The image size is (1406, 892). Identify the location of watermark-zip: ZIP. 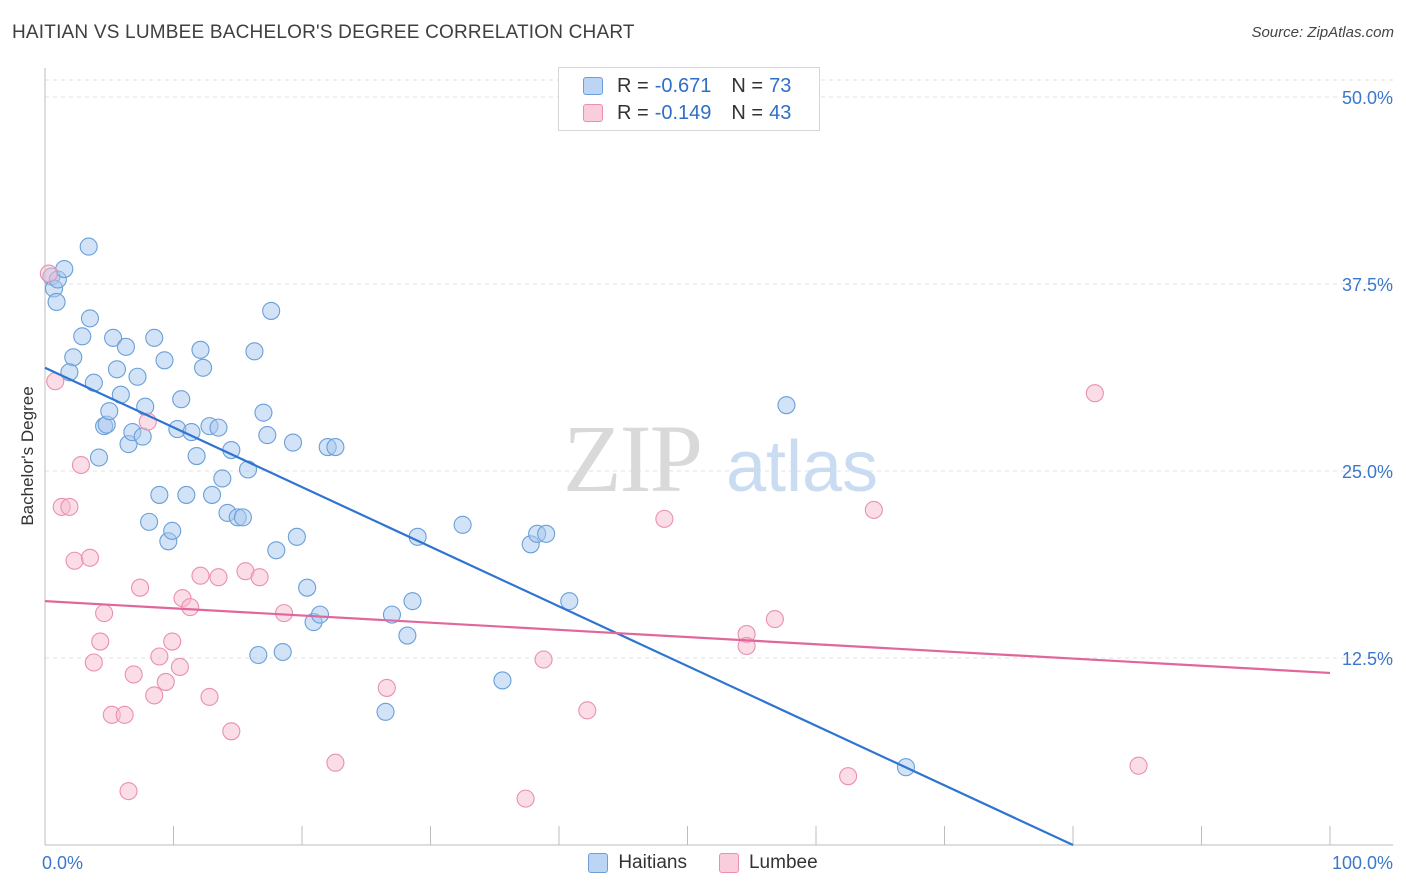
(632, 458).